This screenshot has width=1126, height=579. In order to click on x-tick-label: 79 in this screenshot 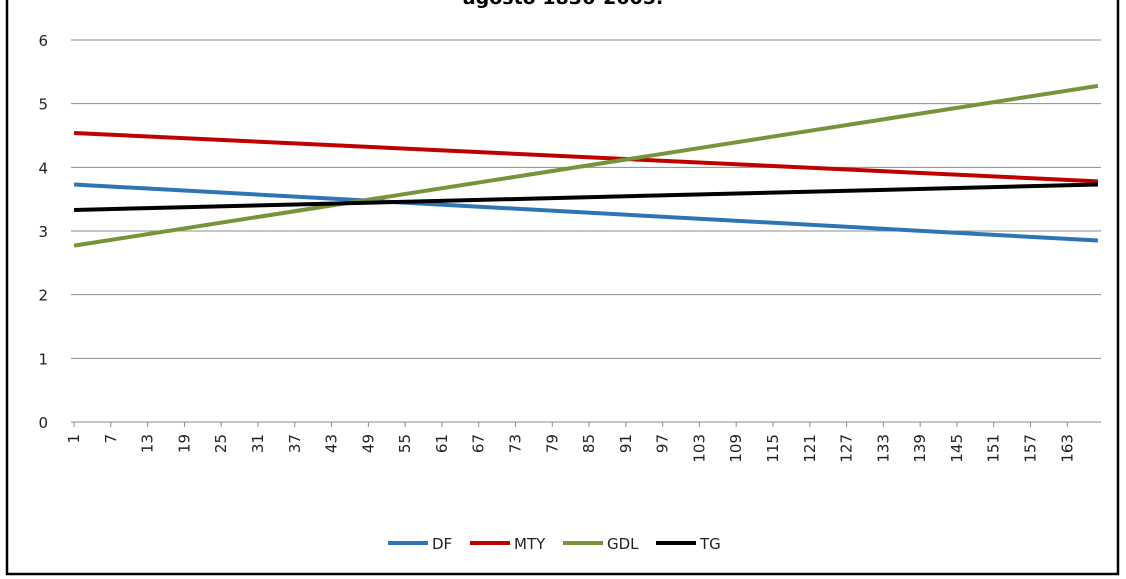, I will do `click(552, 443)`.